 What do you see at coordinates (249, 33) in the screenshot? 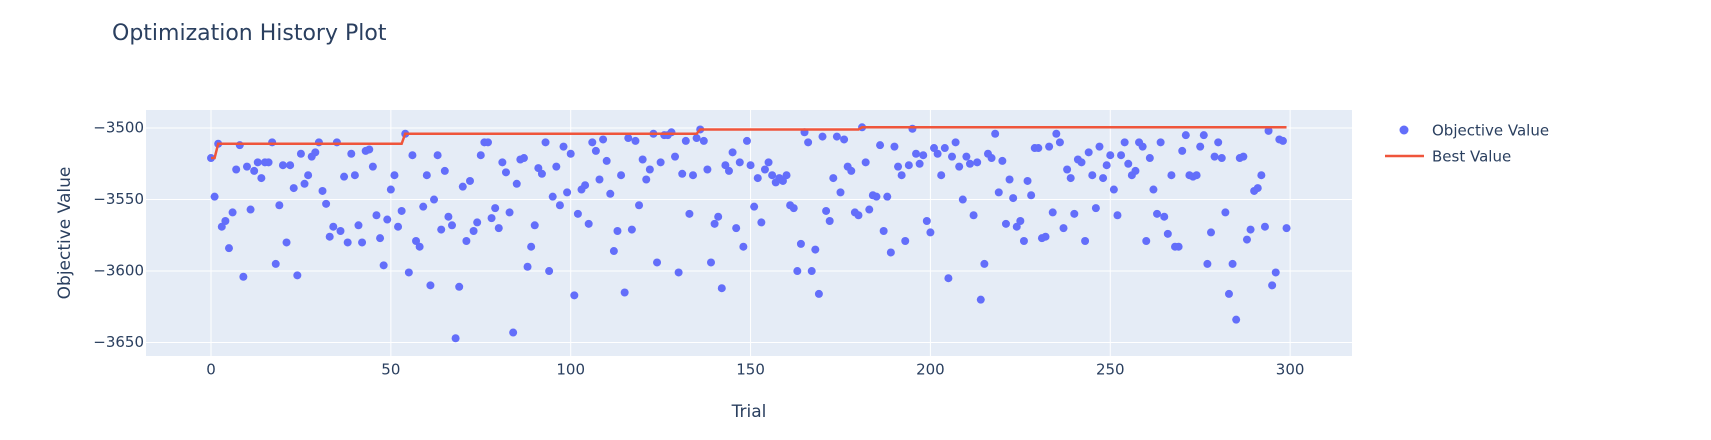
I see `chart-title: Optimization History Plot` at bounding box center [249, 33].